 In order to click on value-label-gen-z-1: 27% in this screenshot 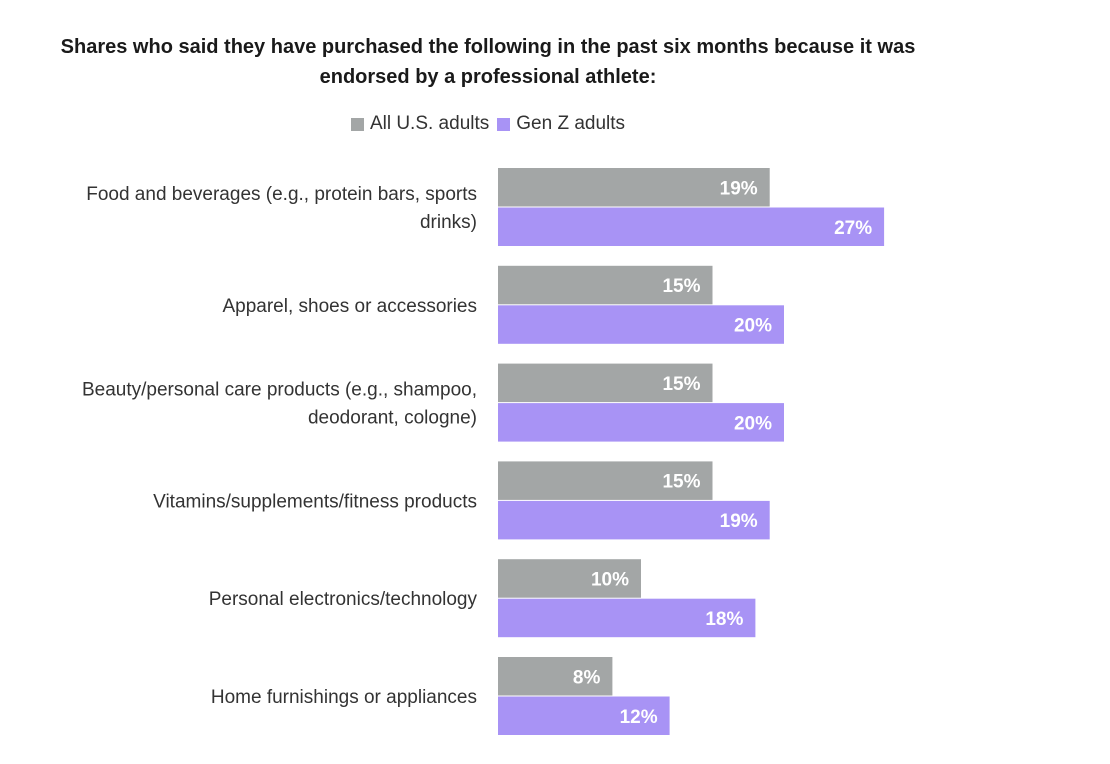, I will do `click(853, 228)`.